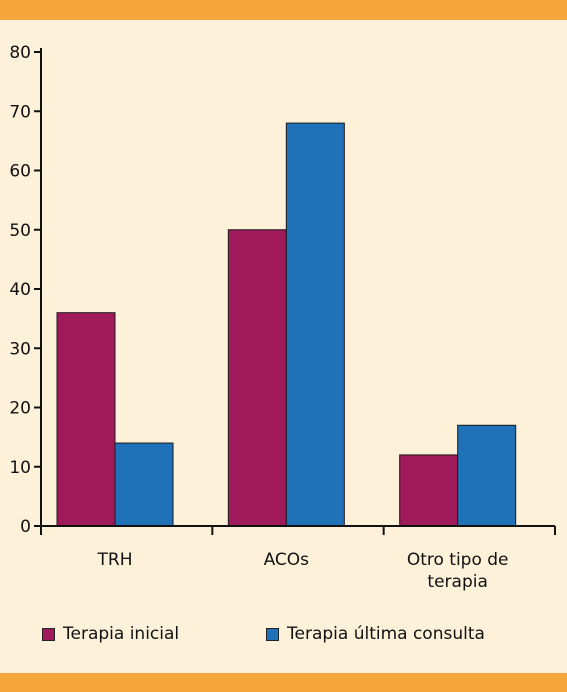  What do you see at coordinates (20, 409) in the screenshot?
I see `y-tick-label-20: 20` at bounding box center [20, 409].